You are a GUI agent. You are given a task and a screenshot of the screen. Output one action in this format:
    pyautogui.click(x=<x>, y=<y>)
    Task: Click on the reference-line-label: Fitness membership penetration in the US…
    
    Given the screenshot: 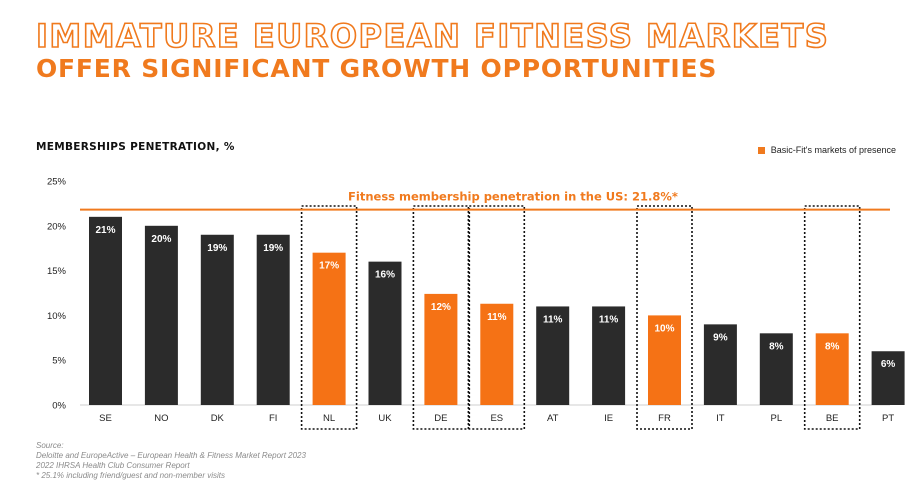 What is the action you would take?
    pyautogui.click(x=513, y=197)
    